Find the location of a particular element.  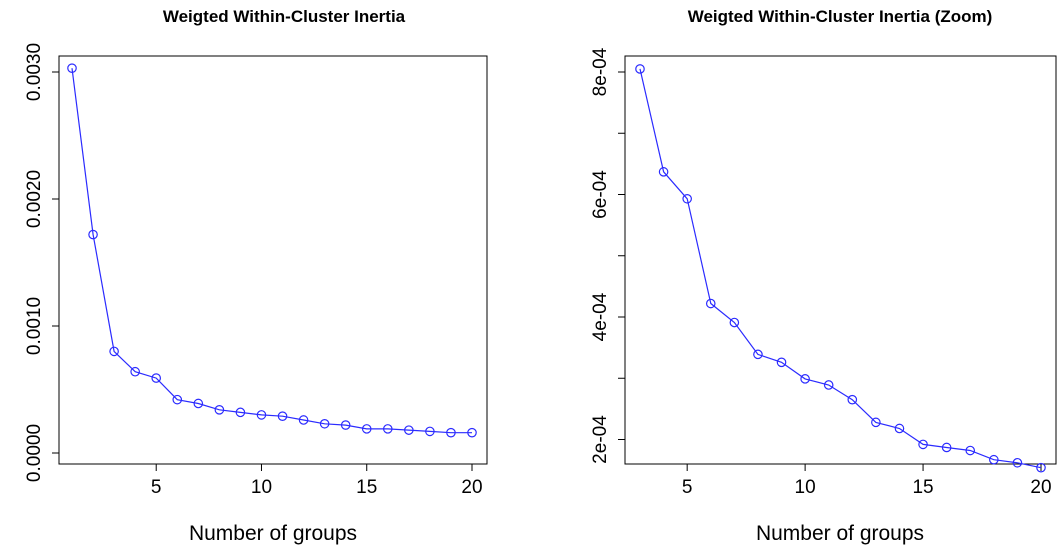

y-tick-label: 0.0000 is located at coordinates (34, 453).